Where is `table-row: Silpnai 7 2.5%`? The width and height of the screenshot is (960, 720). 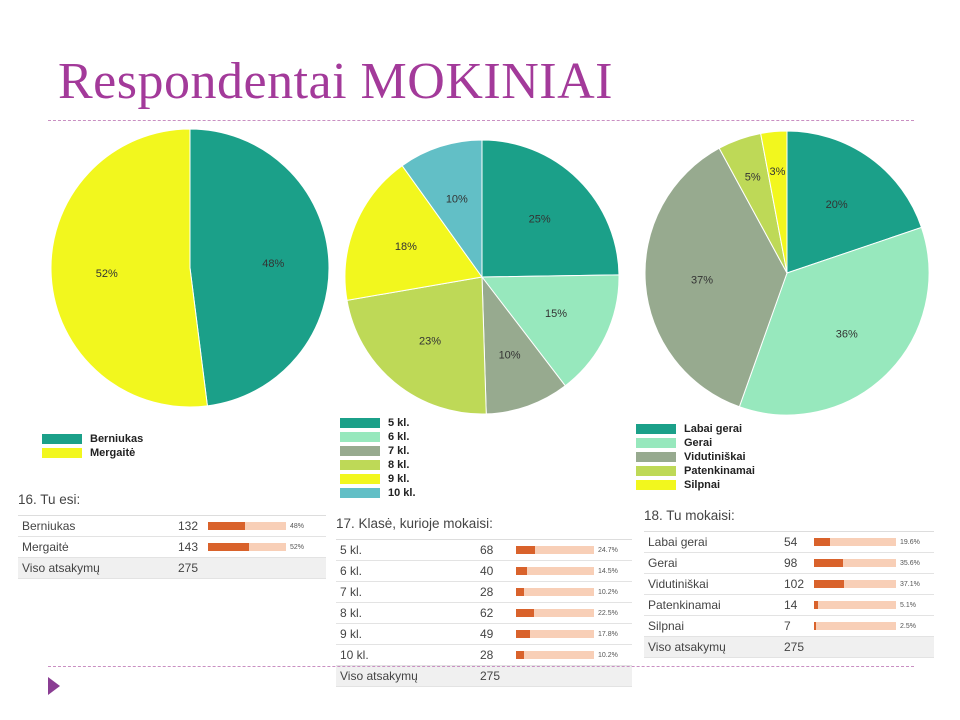
table-row: Silpnai 7 2.5% is located at coordinates (789, 626).